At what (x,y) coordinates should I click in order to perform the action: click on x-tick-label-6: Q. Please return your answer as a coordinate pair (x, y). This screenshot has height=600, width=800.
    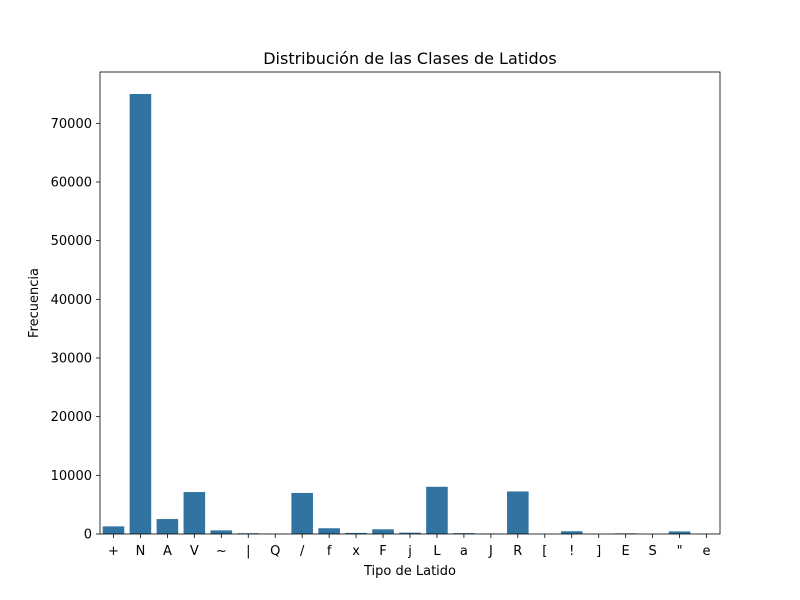
    Looking at the image, I should click on (275, 551).